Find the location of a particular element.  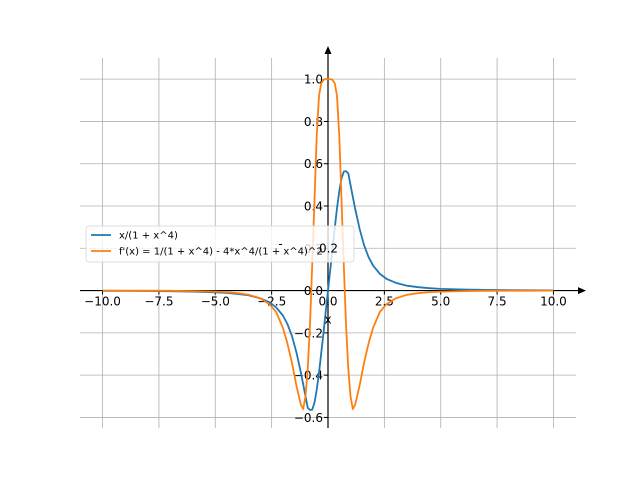

y-tick-label: −0.2 is located at coordinates (308, 333).